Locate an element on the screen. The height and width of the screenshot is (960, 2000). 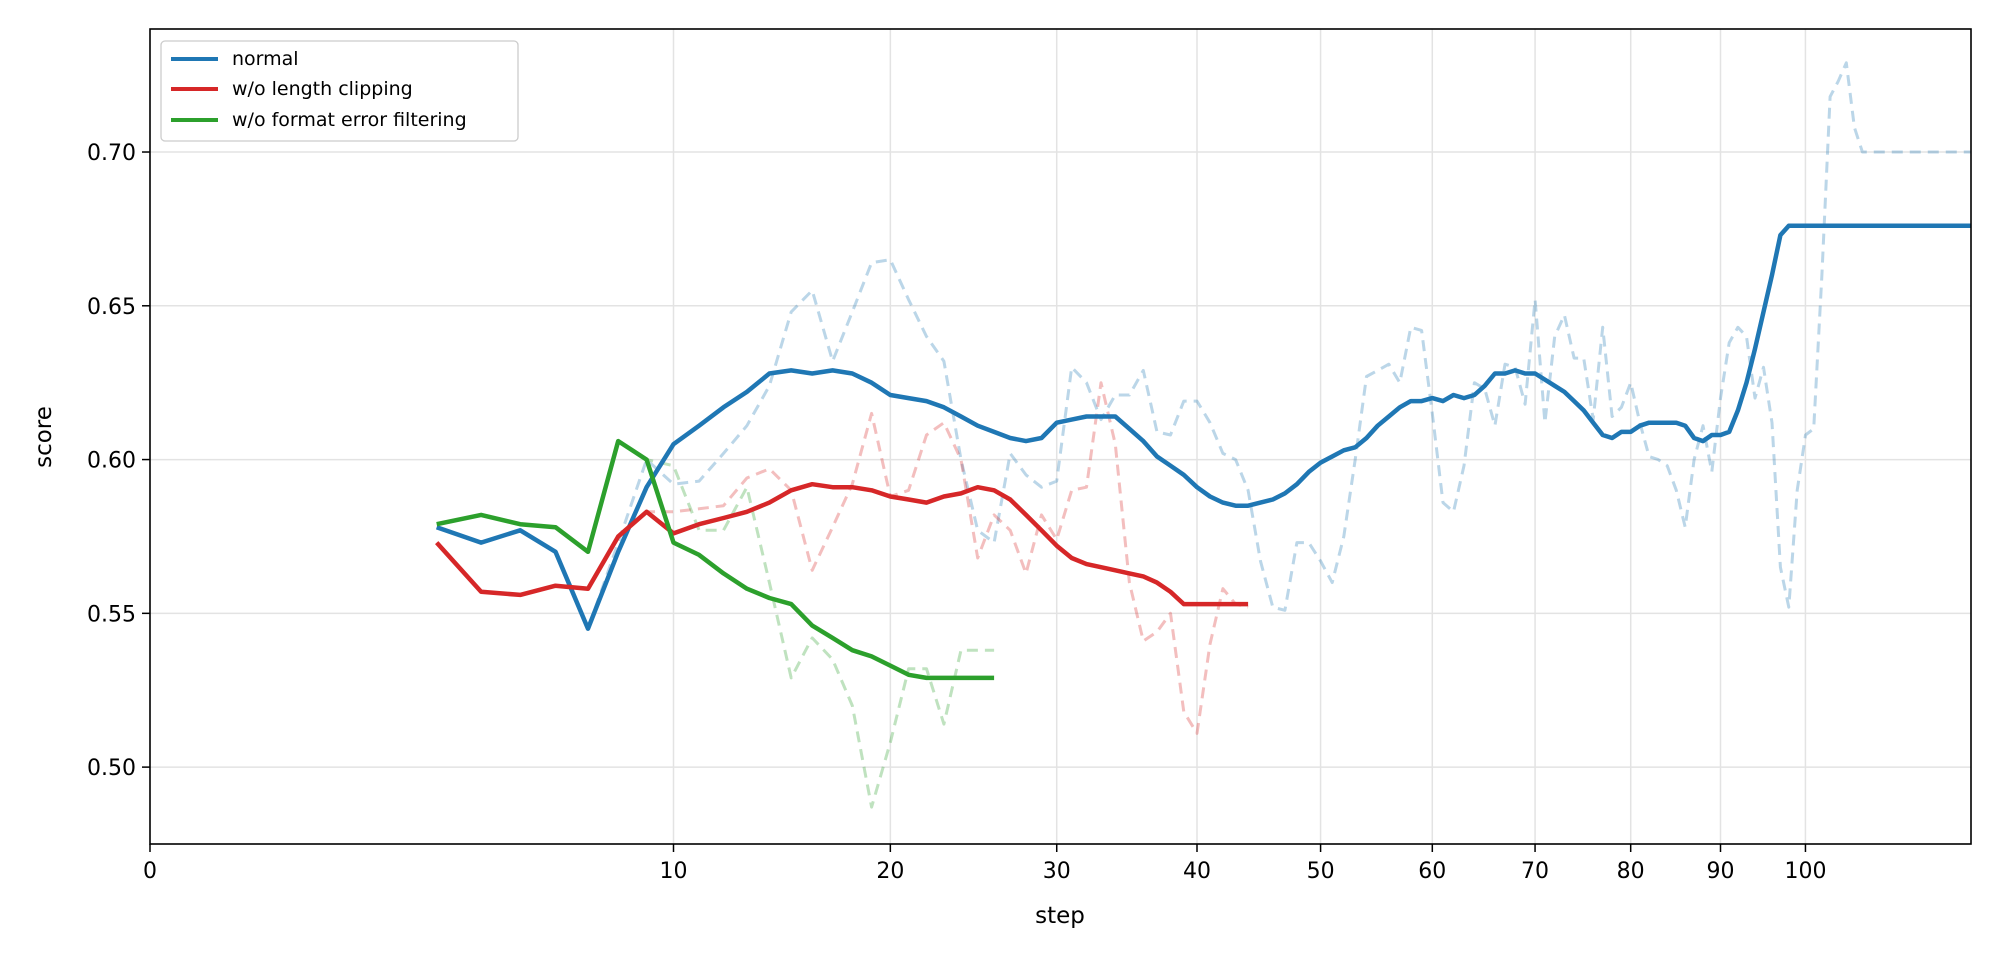
x-tick-label: 10 is located at coordinates (674, 871).